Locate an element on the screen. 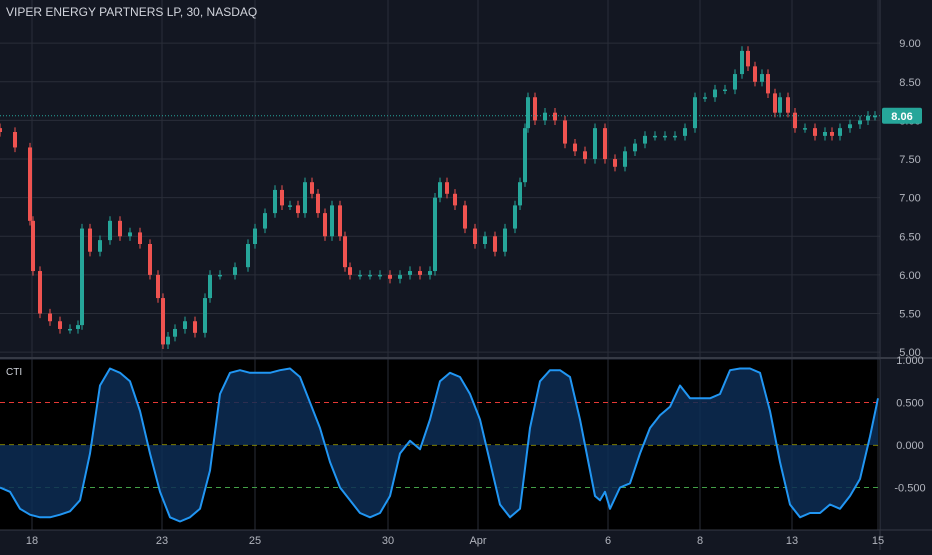 Image resolution: width=932 pixels, height=555 pixels. price-tick-label: 5.00 is located at coordinates (909, 353).